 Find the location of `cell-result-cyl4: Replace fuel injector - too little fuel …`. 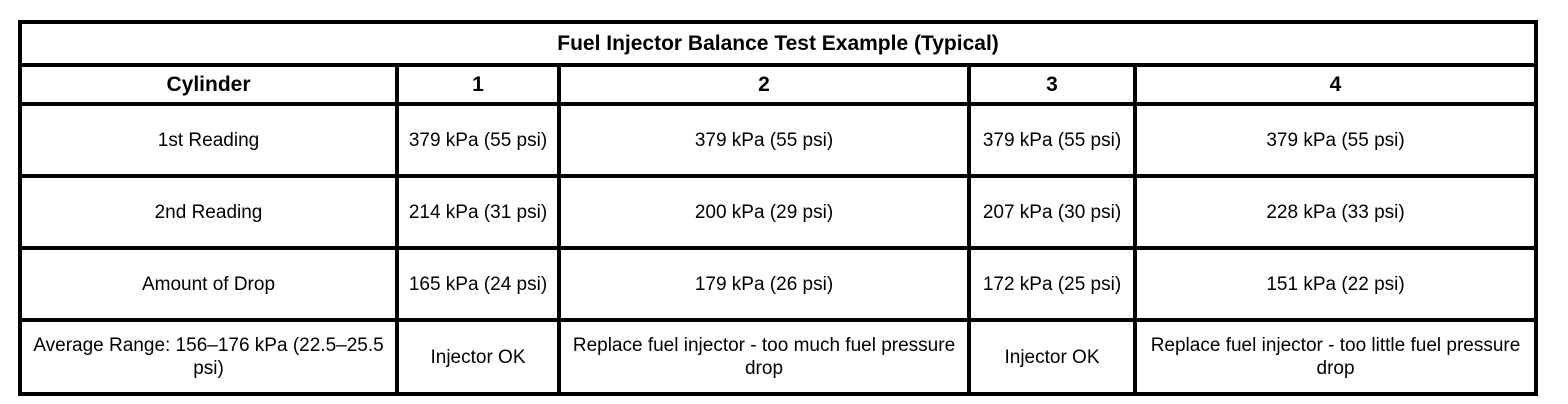

cell-result-cyl4: Replace fuel injector - too little fuel … is located at coordinates (1335, 357).